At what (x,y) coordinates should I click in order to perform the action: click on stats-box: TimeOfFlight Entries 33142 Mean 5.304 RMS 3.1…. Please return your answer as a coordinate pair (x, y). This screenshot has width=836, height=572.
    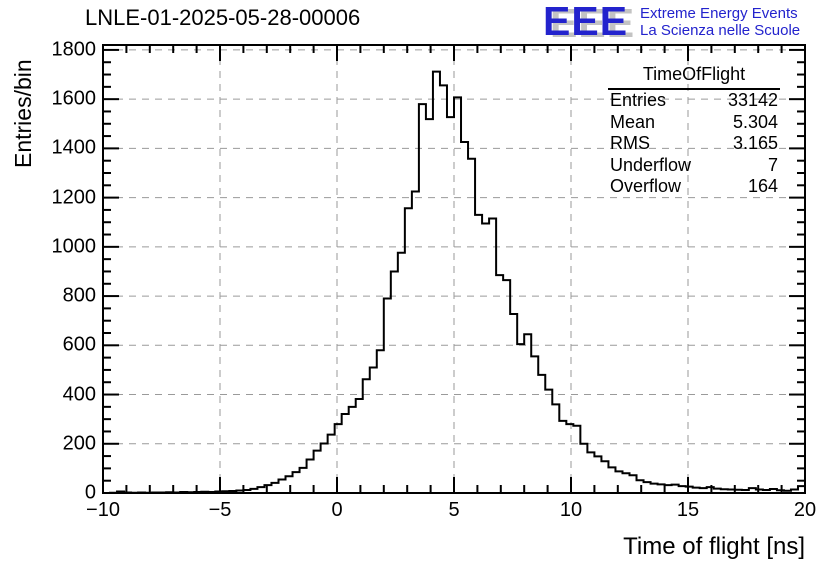
    Looking at the image, I should click on (694, 131).